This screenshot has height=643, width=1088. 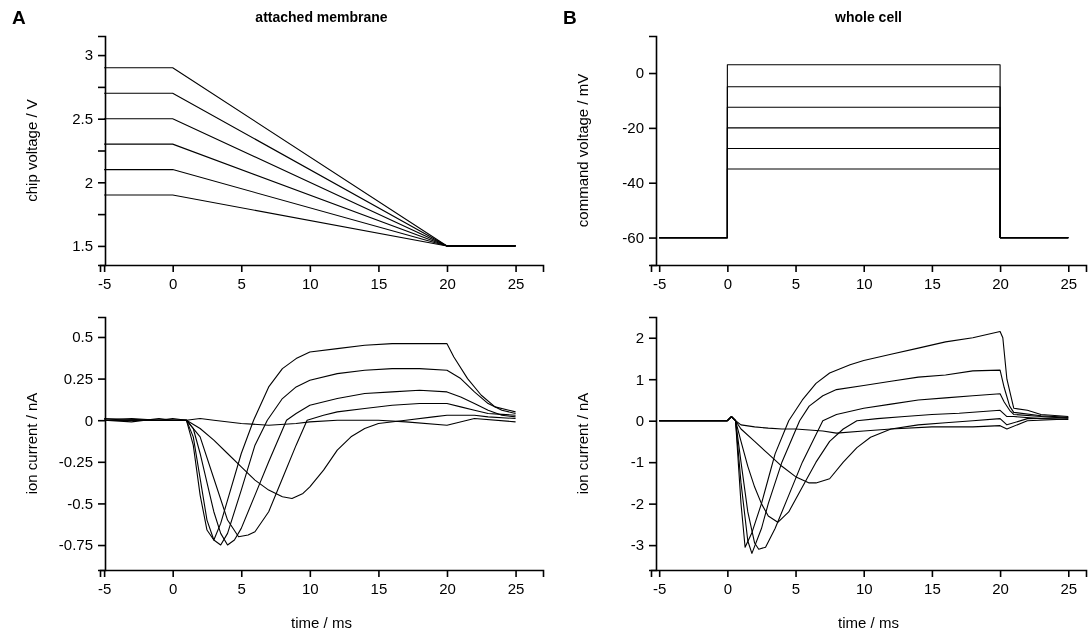 What do you see at coordinates (633, 128) in the screenshot?
I see `y-tick-label: -20` at bounding box center [633, 128].